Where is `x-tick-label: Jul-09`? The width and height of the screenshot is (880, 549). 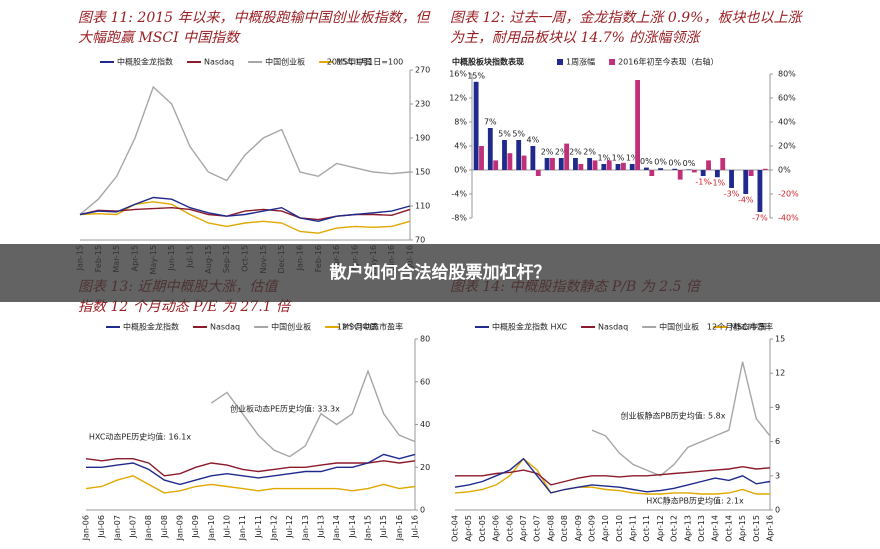 x-tick-label: Jul-09 is located at coordinates (195, 527).